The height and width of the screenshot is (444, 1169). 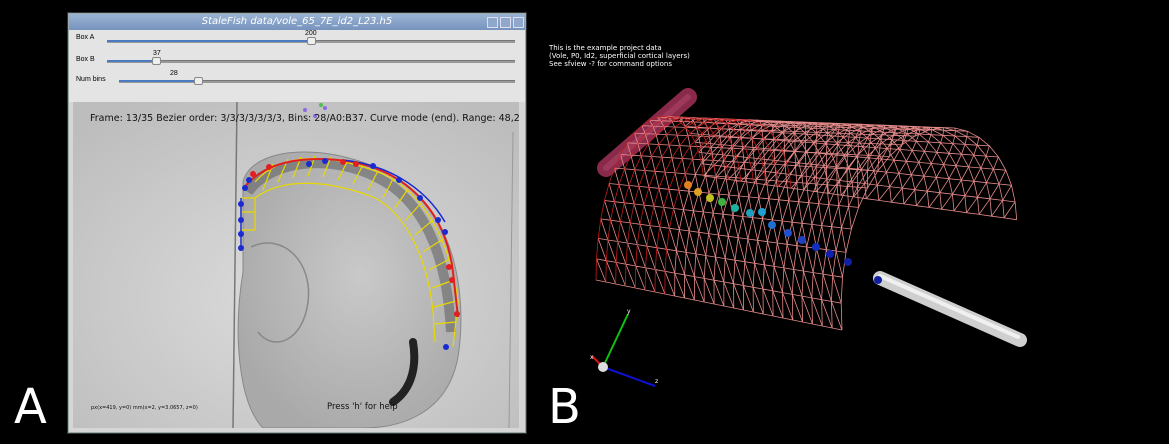 I want to click on slider-label: Box A, so click(x=85, y=37).